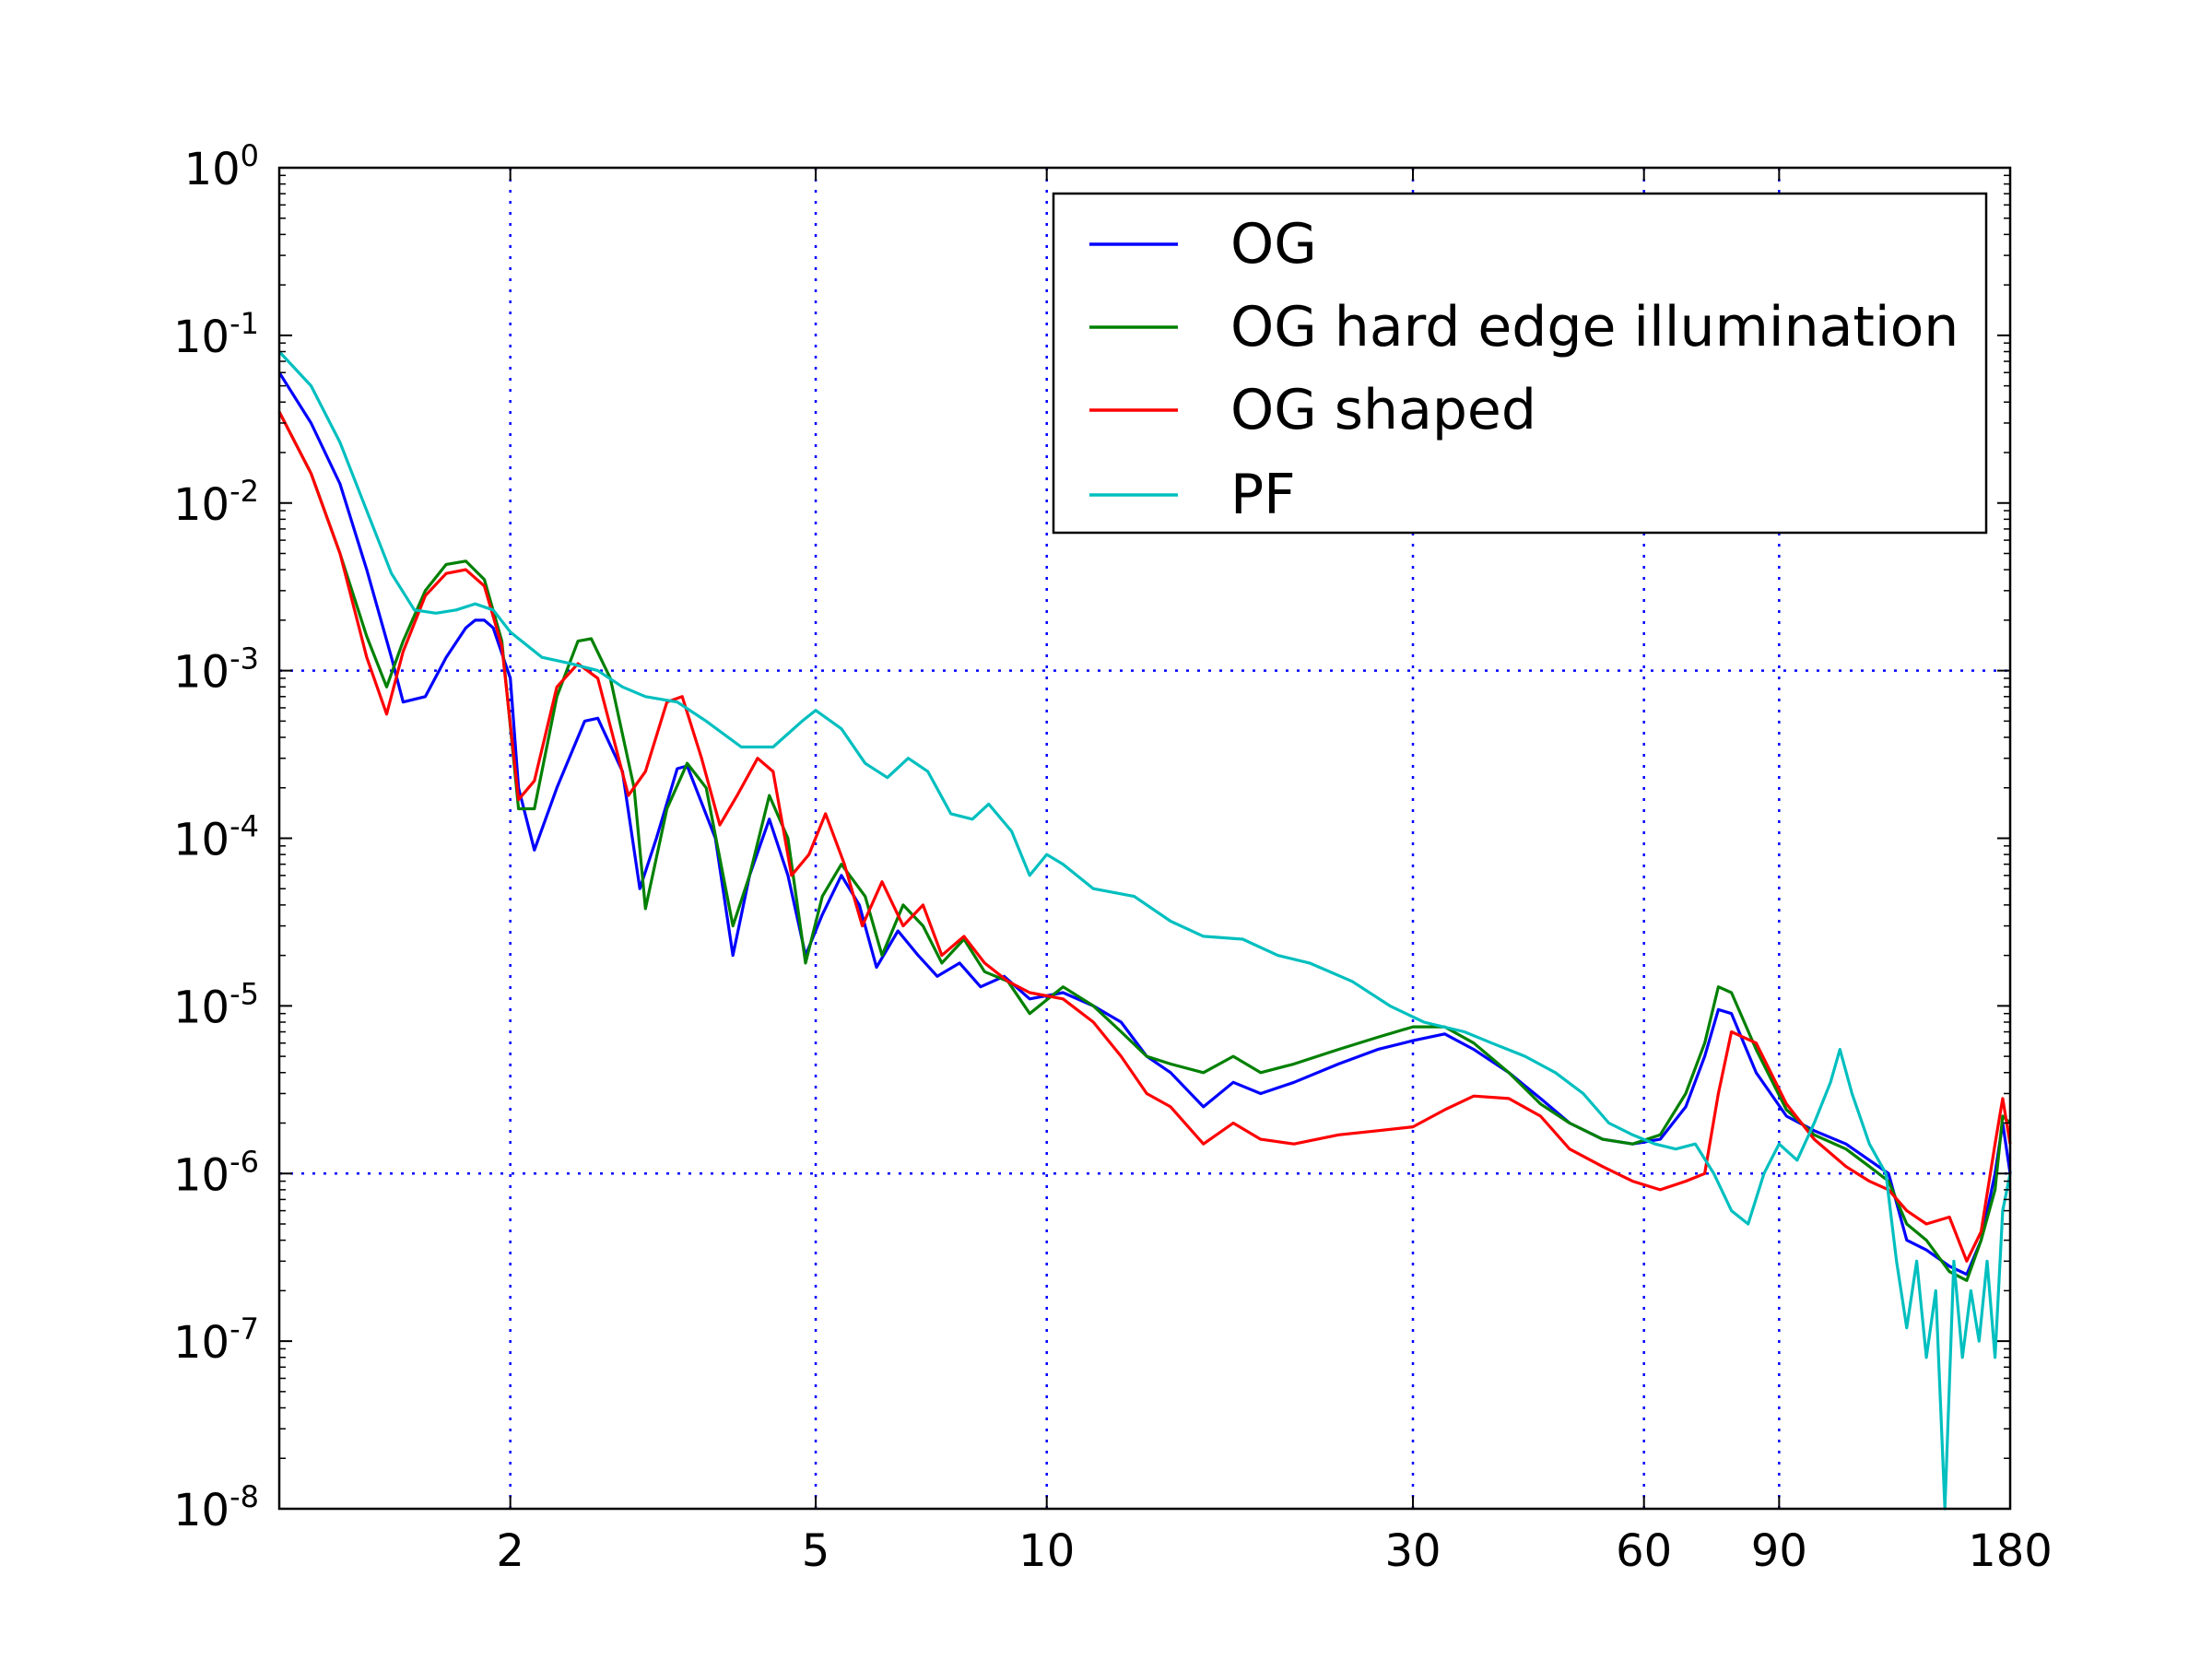 Image resolution: width=2212 pixels, height=1659 pixels. What do you see at coordinates (816, 1551) in the screenshot?
I see `x-tick-label-1: 5` at bounding box center [816, 1551].